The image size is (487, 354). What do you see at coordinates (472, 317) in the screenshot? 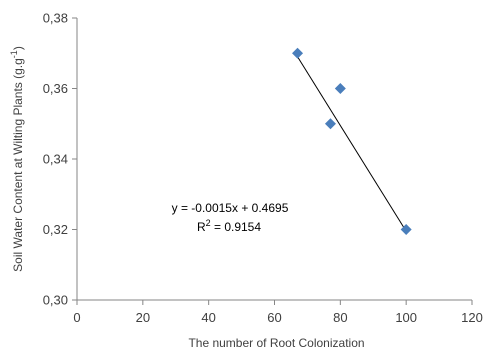
I see `x-tick-label: 120` at bounding box center [472, 317].